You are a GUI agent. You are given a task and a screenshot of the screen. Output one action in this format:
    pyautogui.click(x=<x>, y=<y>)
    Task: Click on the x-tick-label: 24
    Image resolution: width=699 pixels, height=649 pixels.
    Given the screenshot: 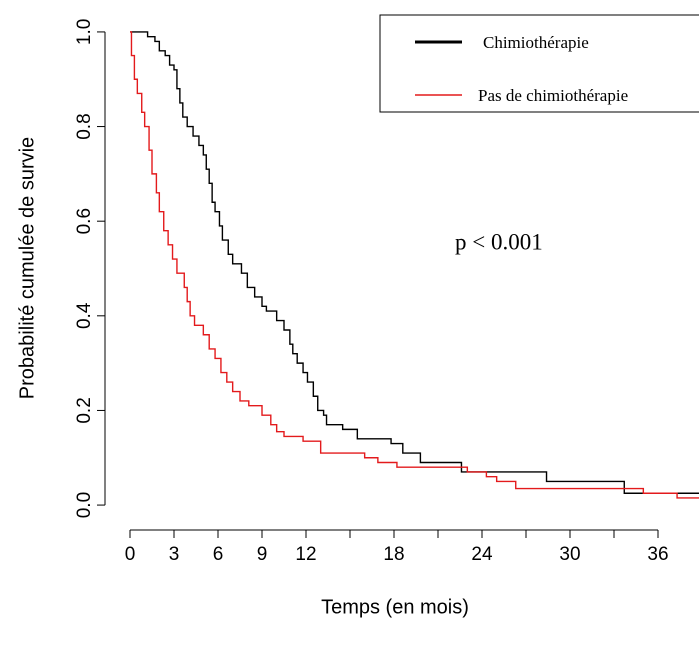 What is the action you would take?
    pyautogui.click(x=482, y=554)
    